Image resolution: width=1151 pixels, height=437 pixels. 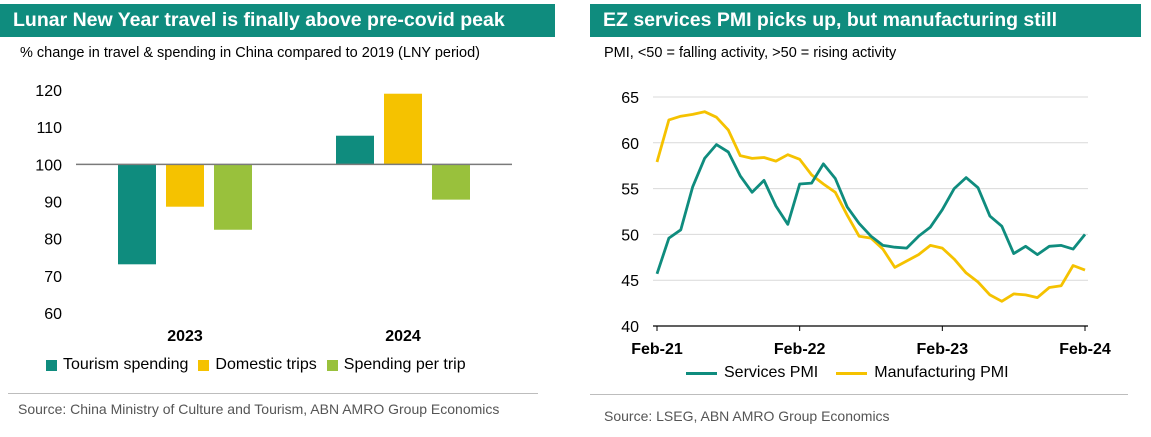 I want to click on bar-spending-per-trip-2023, so click(x=233, y=197).